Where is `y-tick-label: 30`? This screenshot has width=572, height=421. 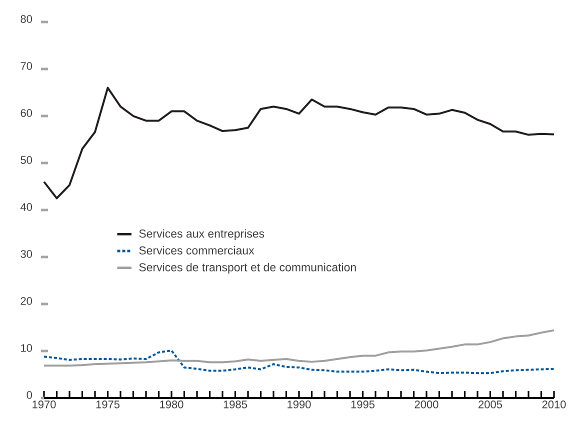
y-tick-label: 30 is located at coordinates (26, 254).